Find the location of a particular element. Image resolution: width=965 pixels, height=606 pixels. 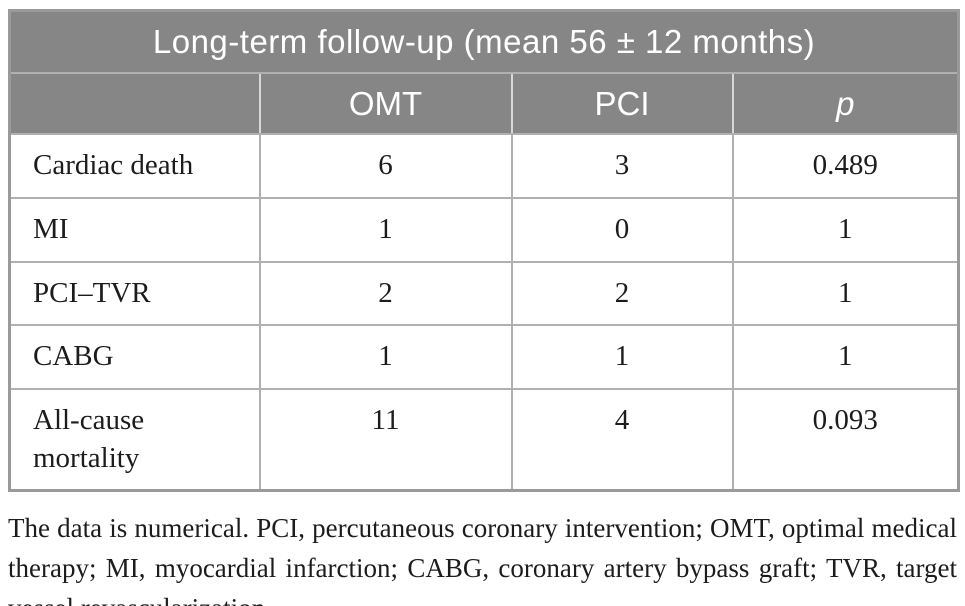

omt-value: 6 is located at coordinates (385, 166).